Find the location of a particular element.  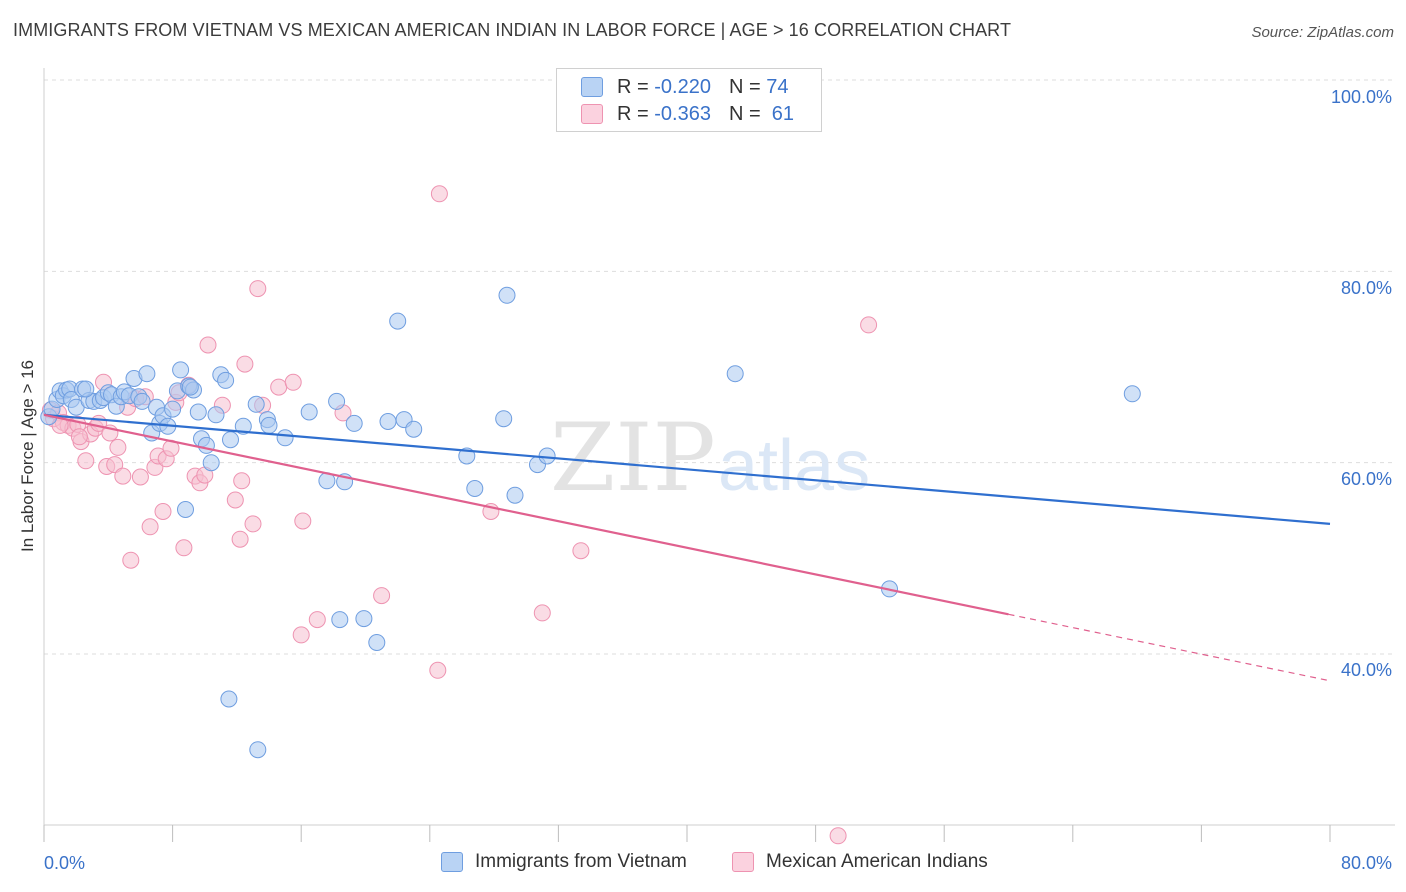

legend-n-value: 61 is located at coordinates (783, 113).